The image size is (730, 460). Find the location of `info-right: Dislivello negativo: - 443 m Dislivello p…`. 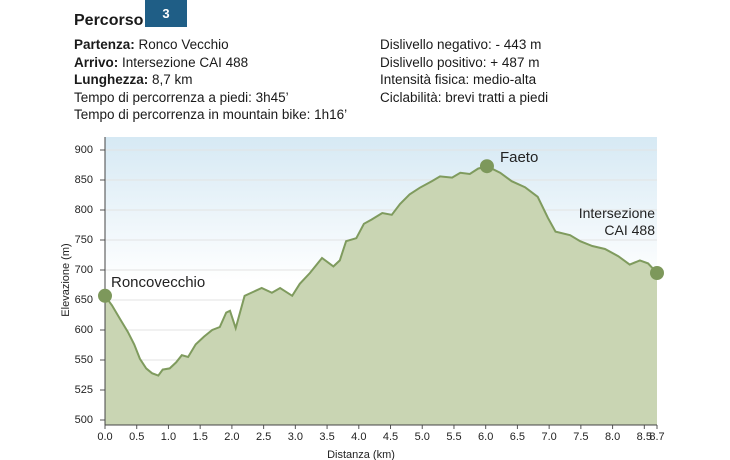

info-right: Dislivello negativo: - 443 m Dislivello p… is located at coordinates (464, 71).